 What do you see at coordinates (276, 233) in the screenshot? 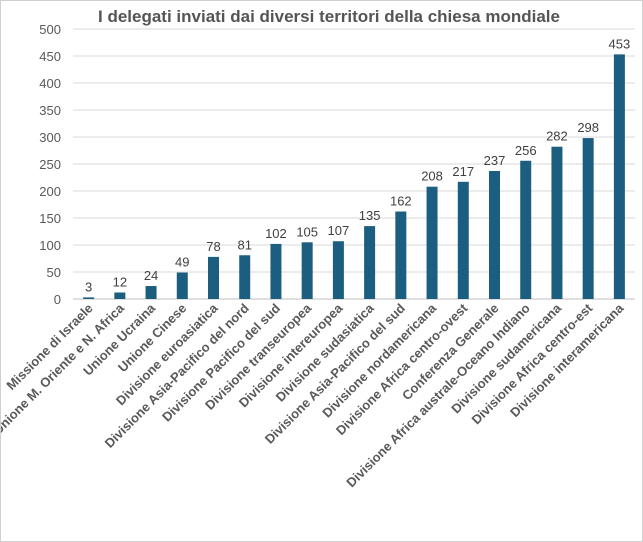
I see `data-label: 102` at bounding box center [276, 233].